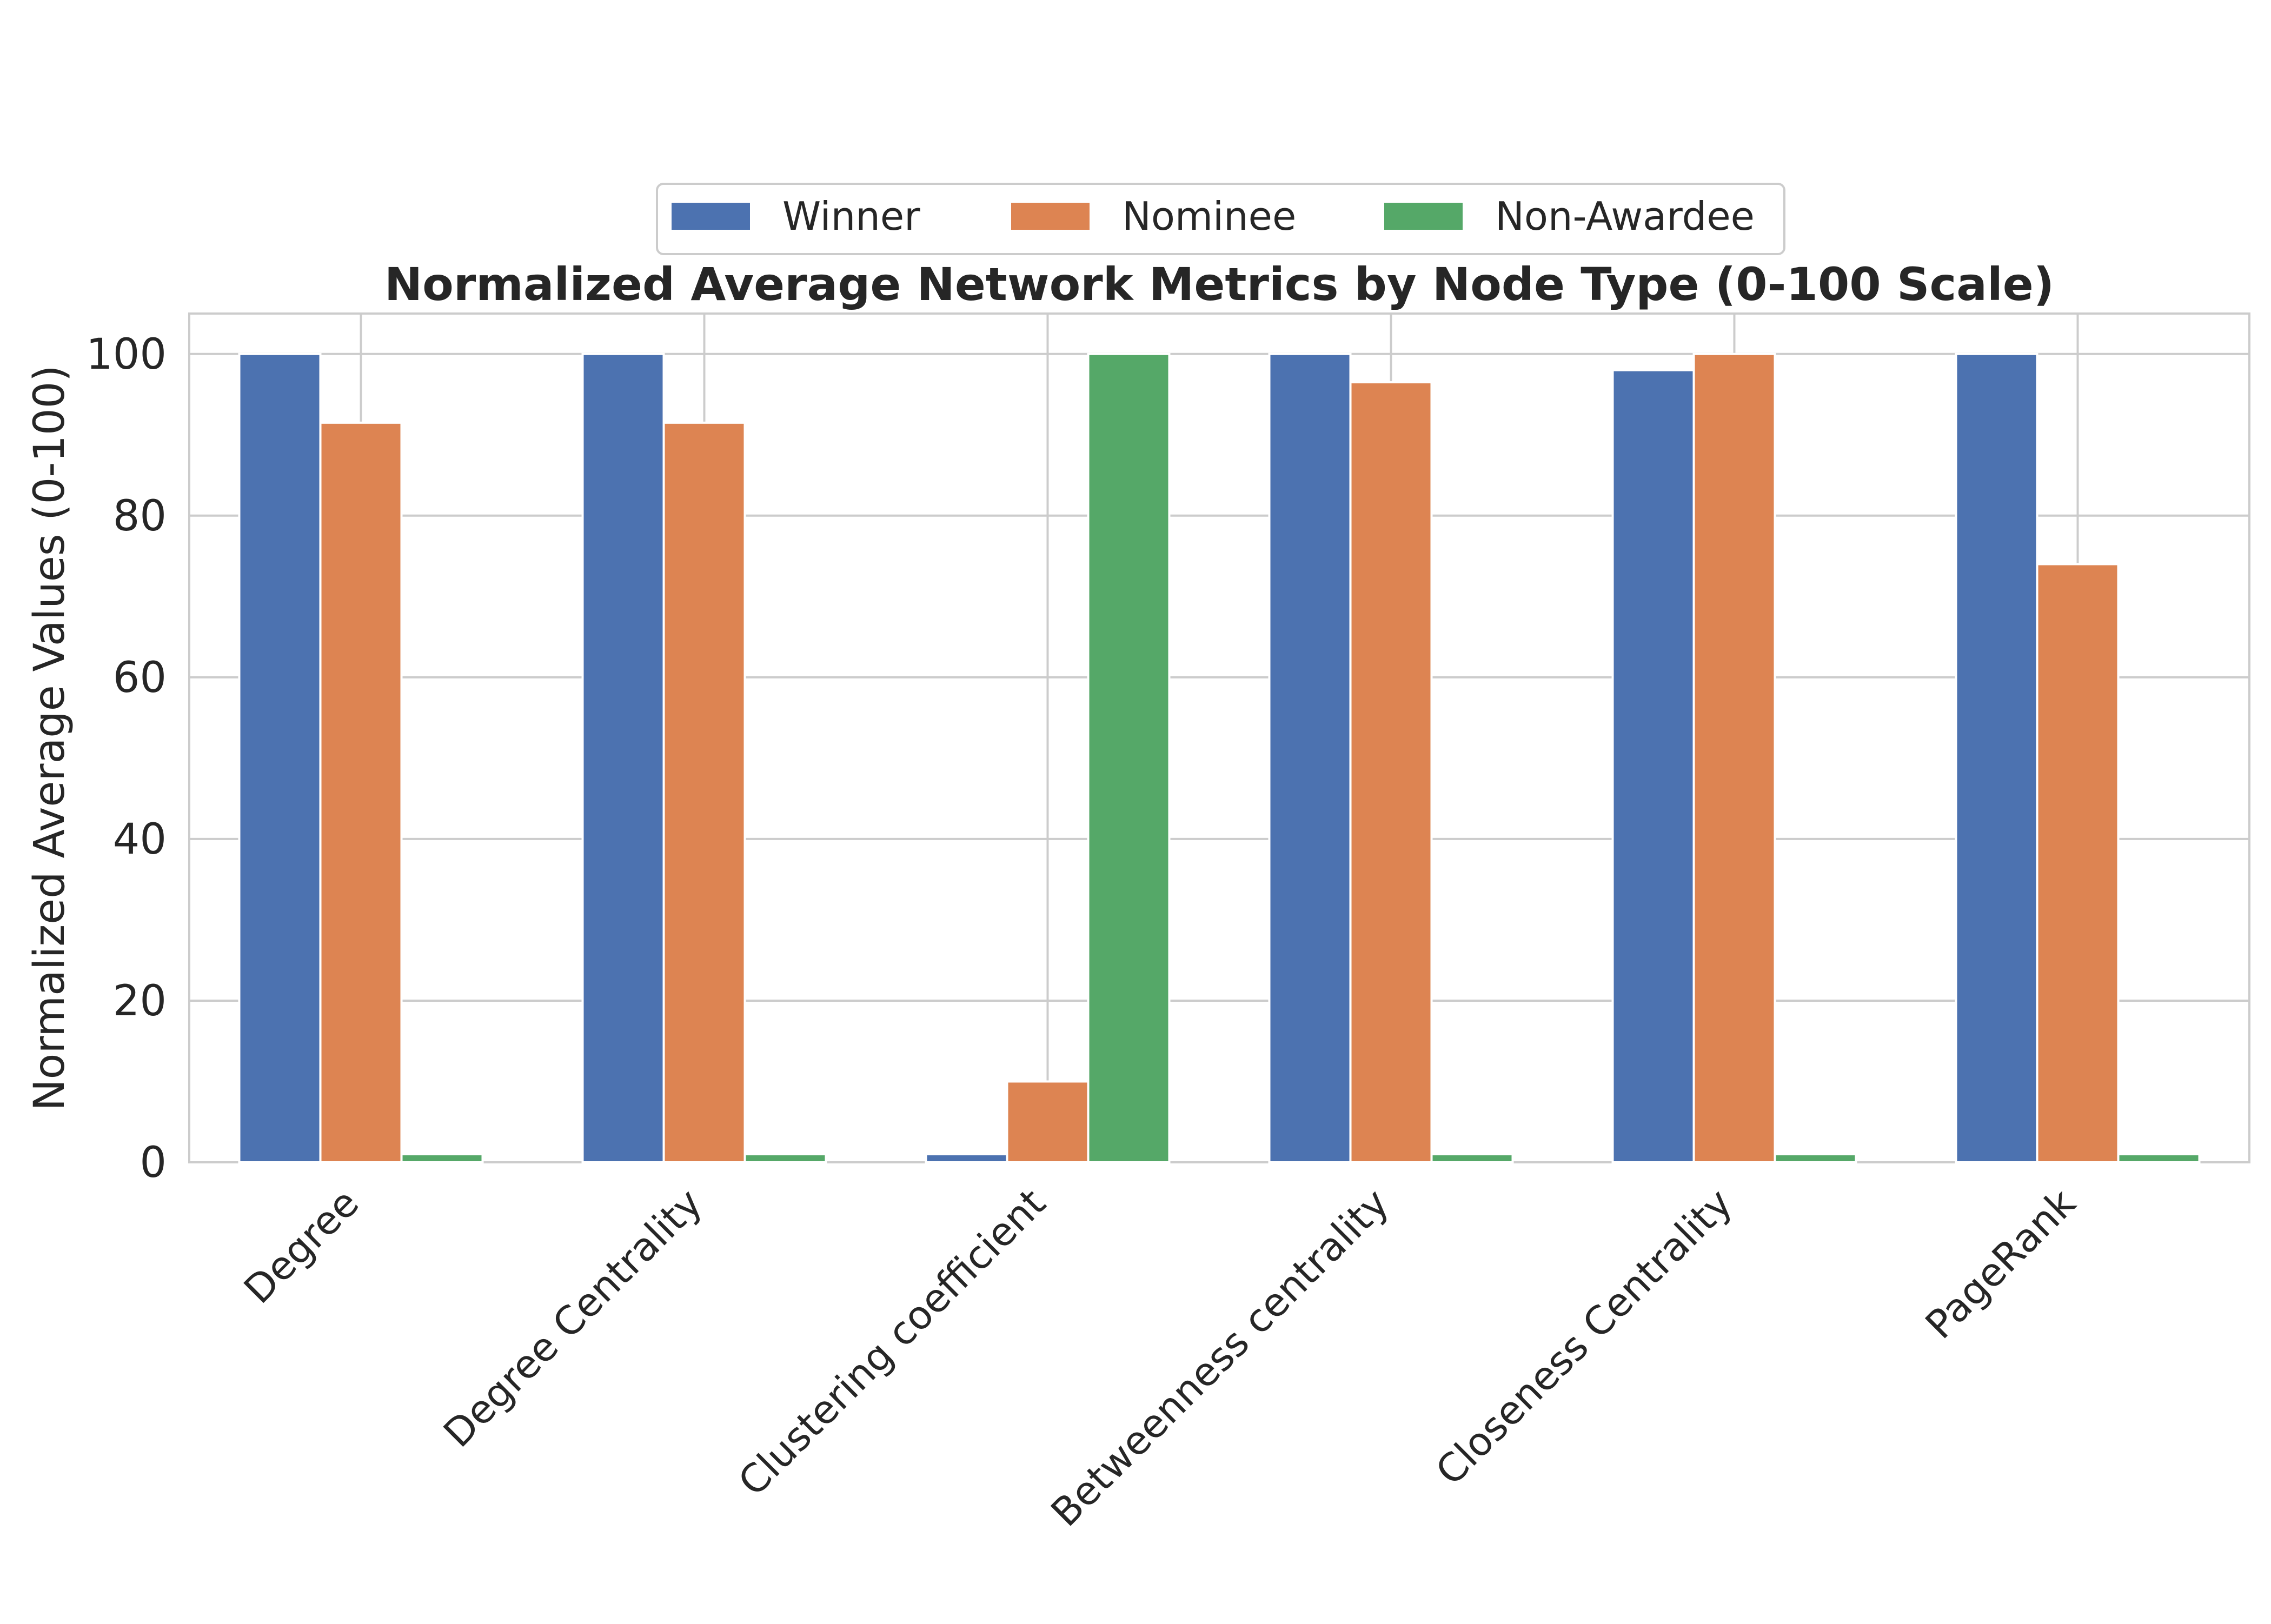 This screenshot has width=2271, height=1624. Describe the element at coordinates (153, 1163) in the screenshot. I see `y-tick-label: 0` at that location.